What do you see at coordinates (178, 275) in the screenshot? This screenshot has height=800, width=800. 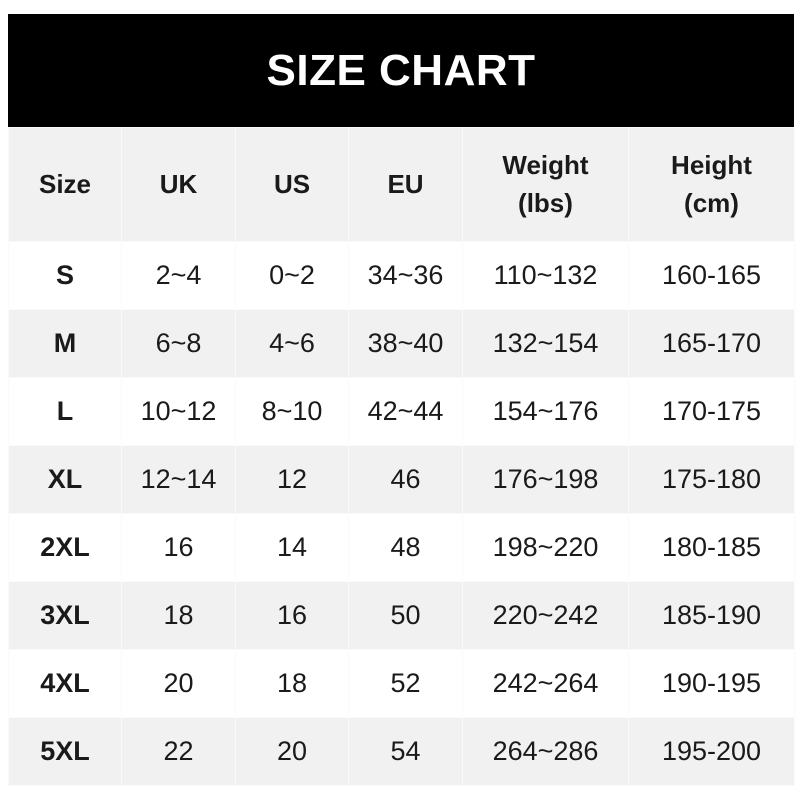 I see `cell-uk: 2~4` at bounding box center [178, 275].